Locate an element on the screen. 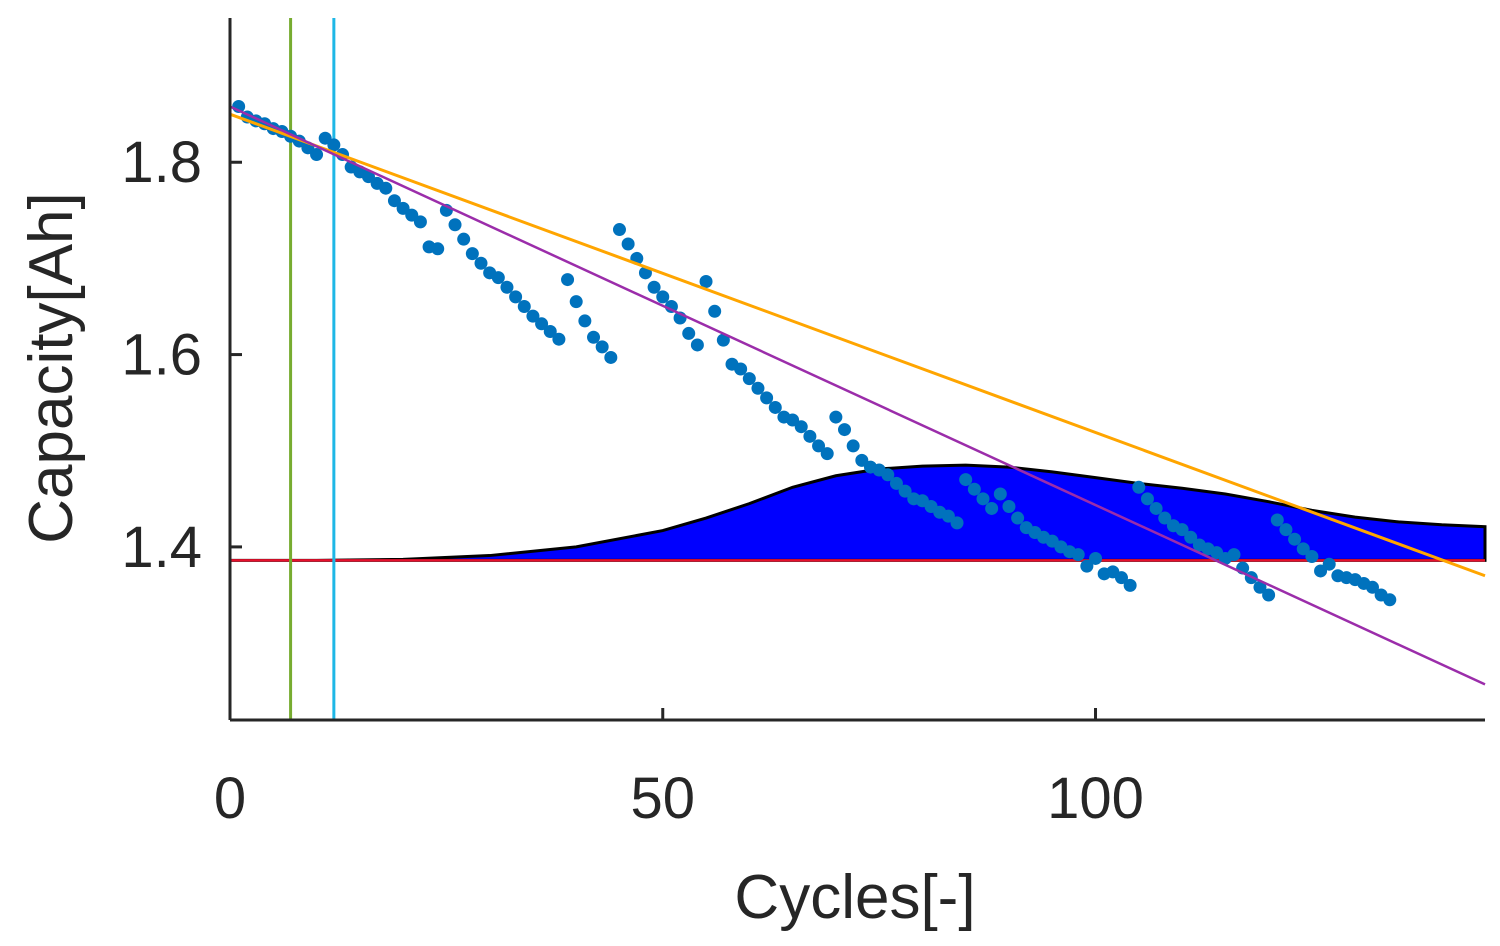 The width and height of the screenshot is (1500, 946). y-axis-title: Capacity[Ah] is located at coordinates (51, 368).